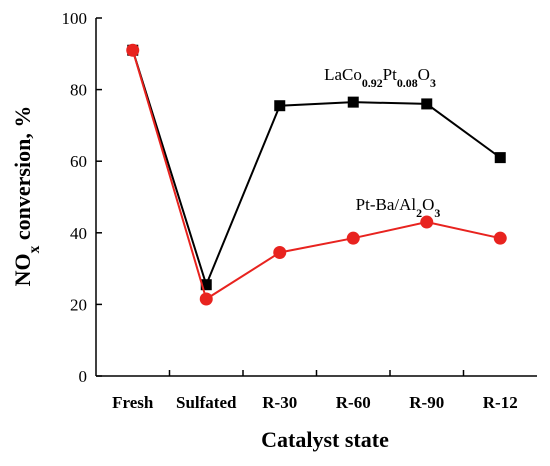 The height and width of the screenshot is (466, 550). What do you see at coordinates (78, 90) in the screenshot?
I see `y-tick-label: 80` at bounding box center [78, 90].